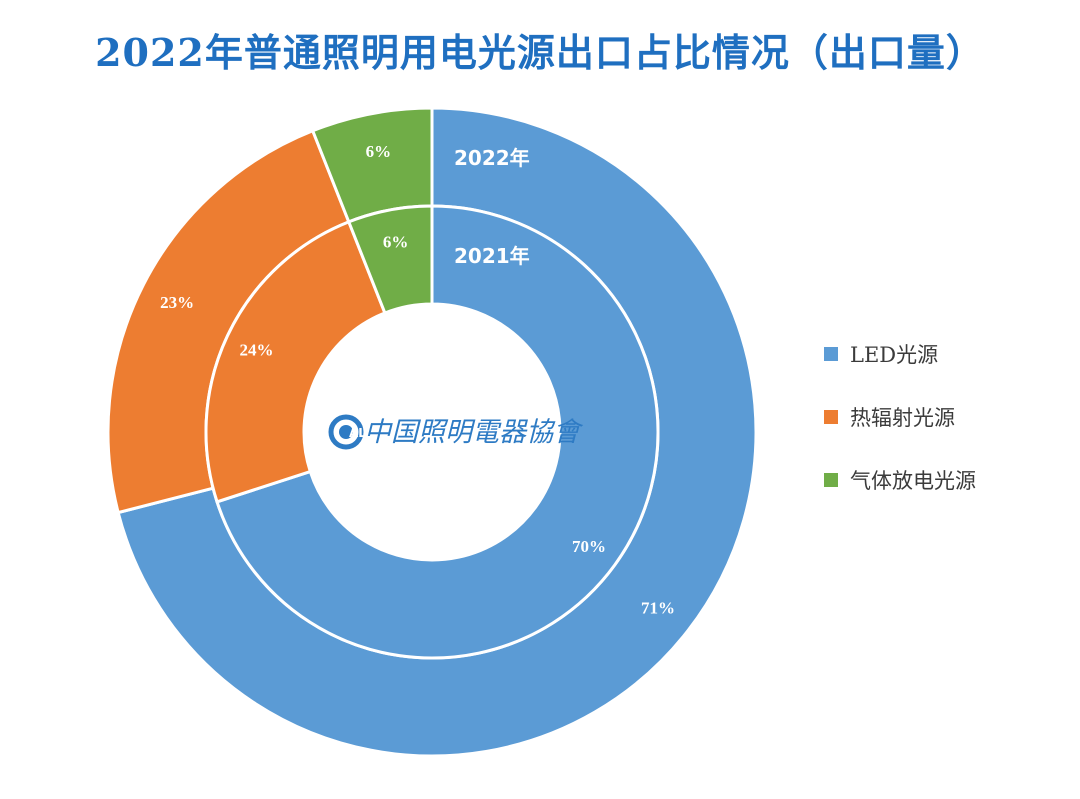  I want to click on inner-ring-label-gas: 6%, so click(396, 241).